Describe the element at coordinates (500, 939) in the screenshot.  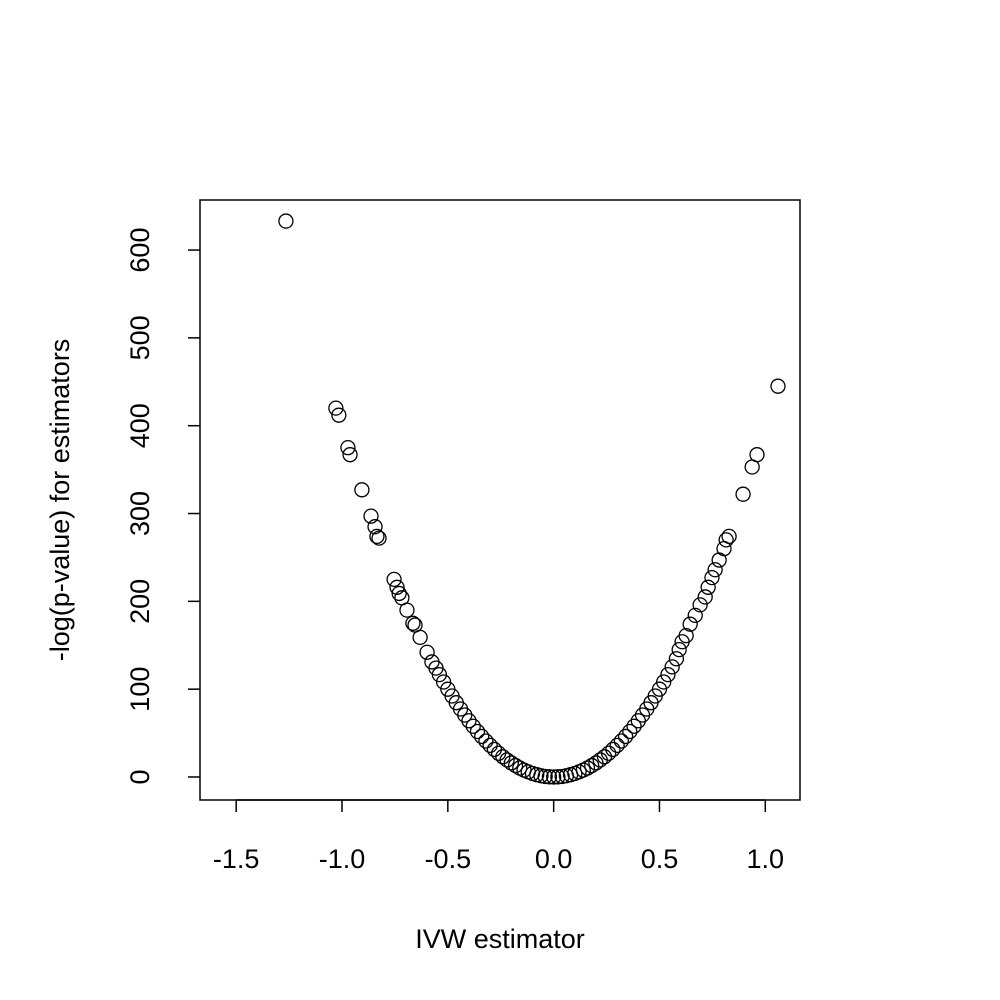
I see `x-axis-label: IVW estimator` at that location.